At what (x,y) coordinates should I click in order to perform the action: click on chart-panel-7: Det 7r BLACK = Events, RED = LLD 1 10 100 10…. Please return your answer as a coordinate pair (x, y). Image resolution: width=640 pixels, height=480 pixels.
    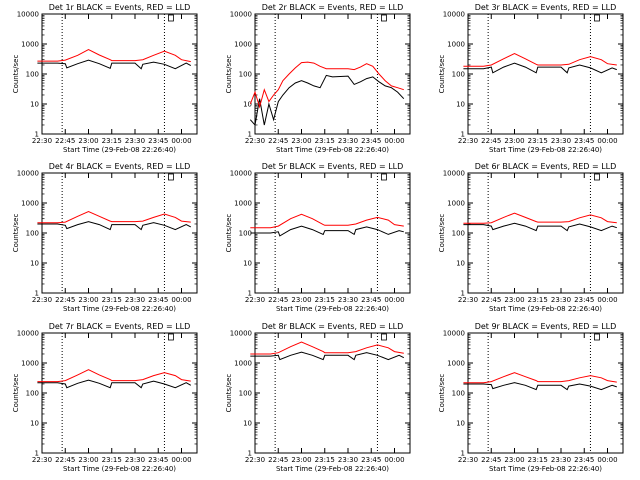
    Looking at the image, I should click on (105, 397).